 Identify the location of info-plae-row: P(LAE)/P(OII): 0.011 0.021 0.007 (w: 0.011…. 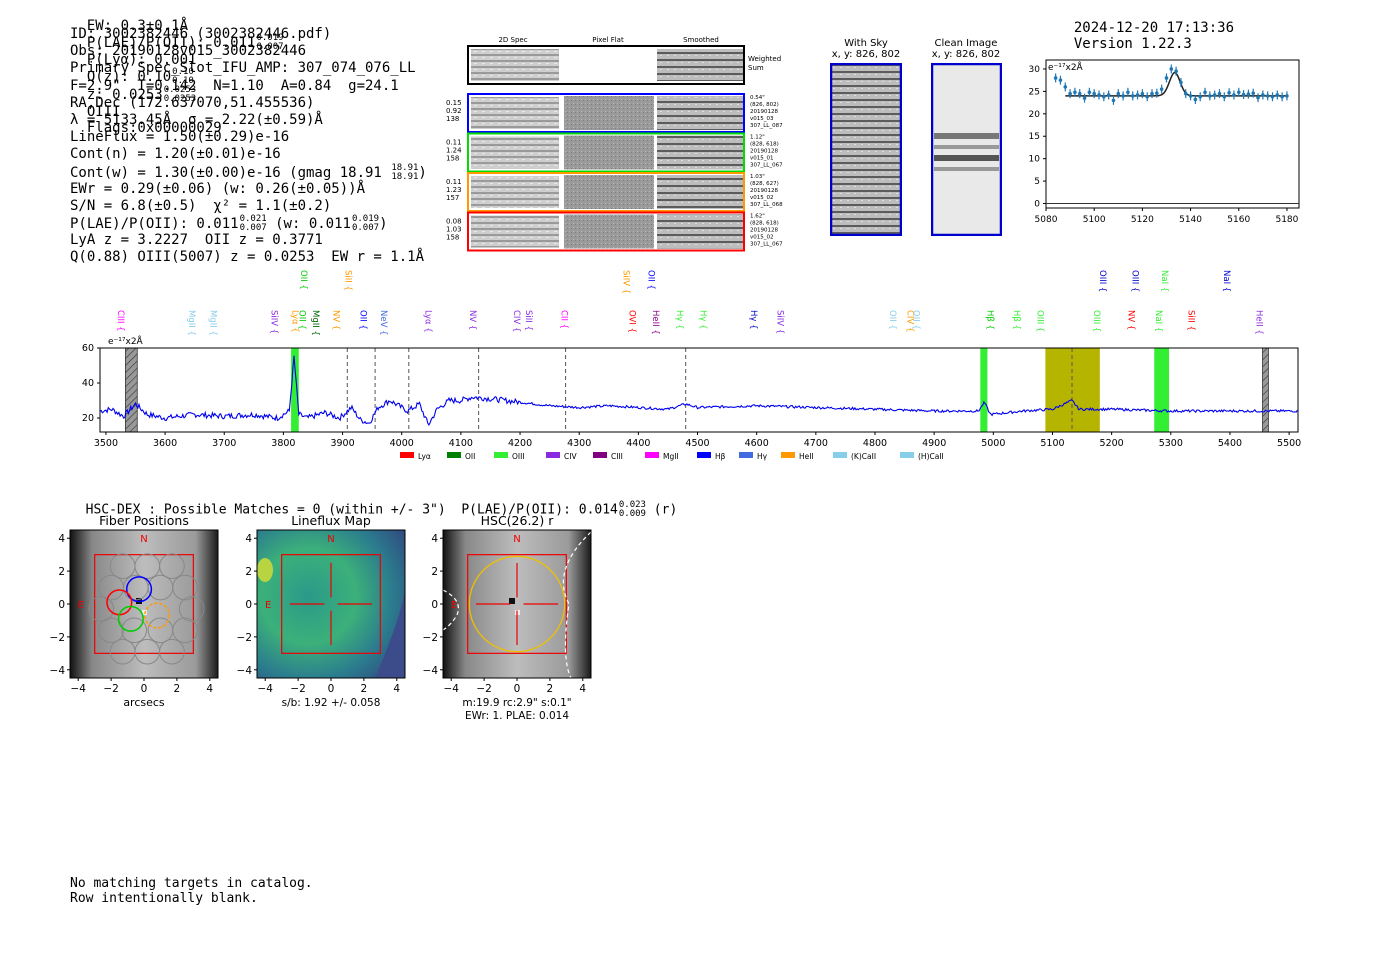
(248, 224).